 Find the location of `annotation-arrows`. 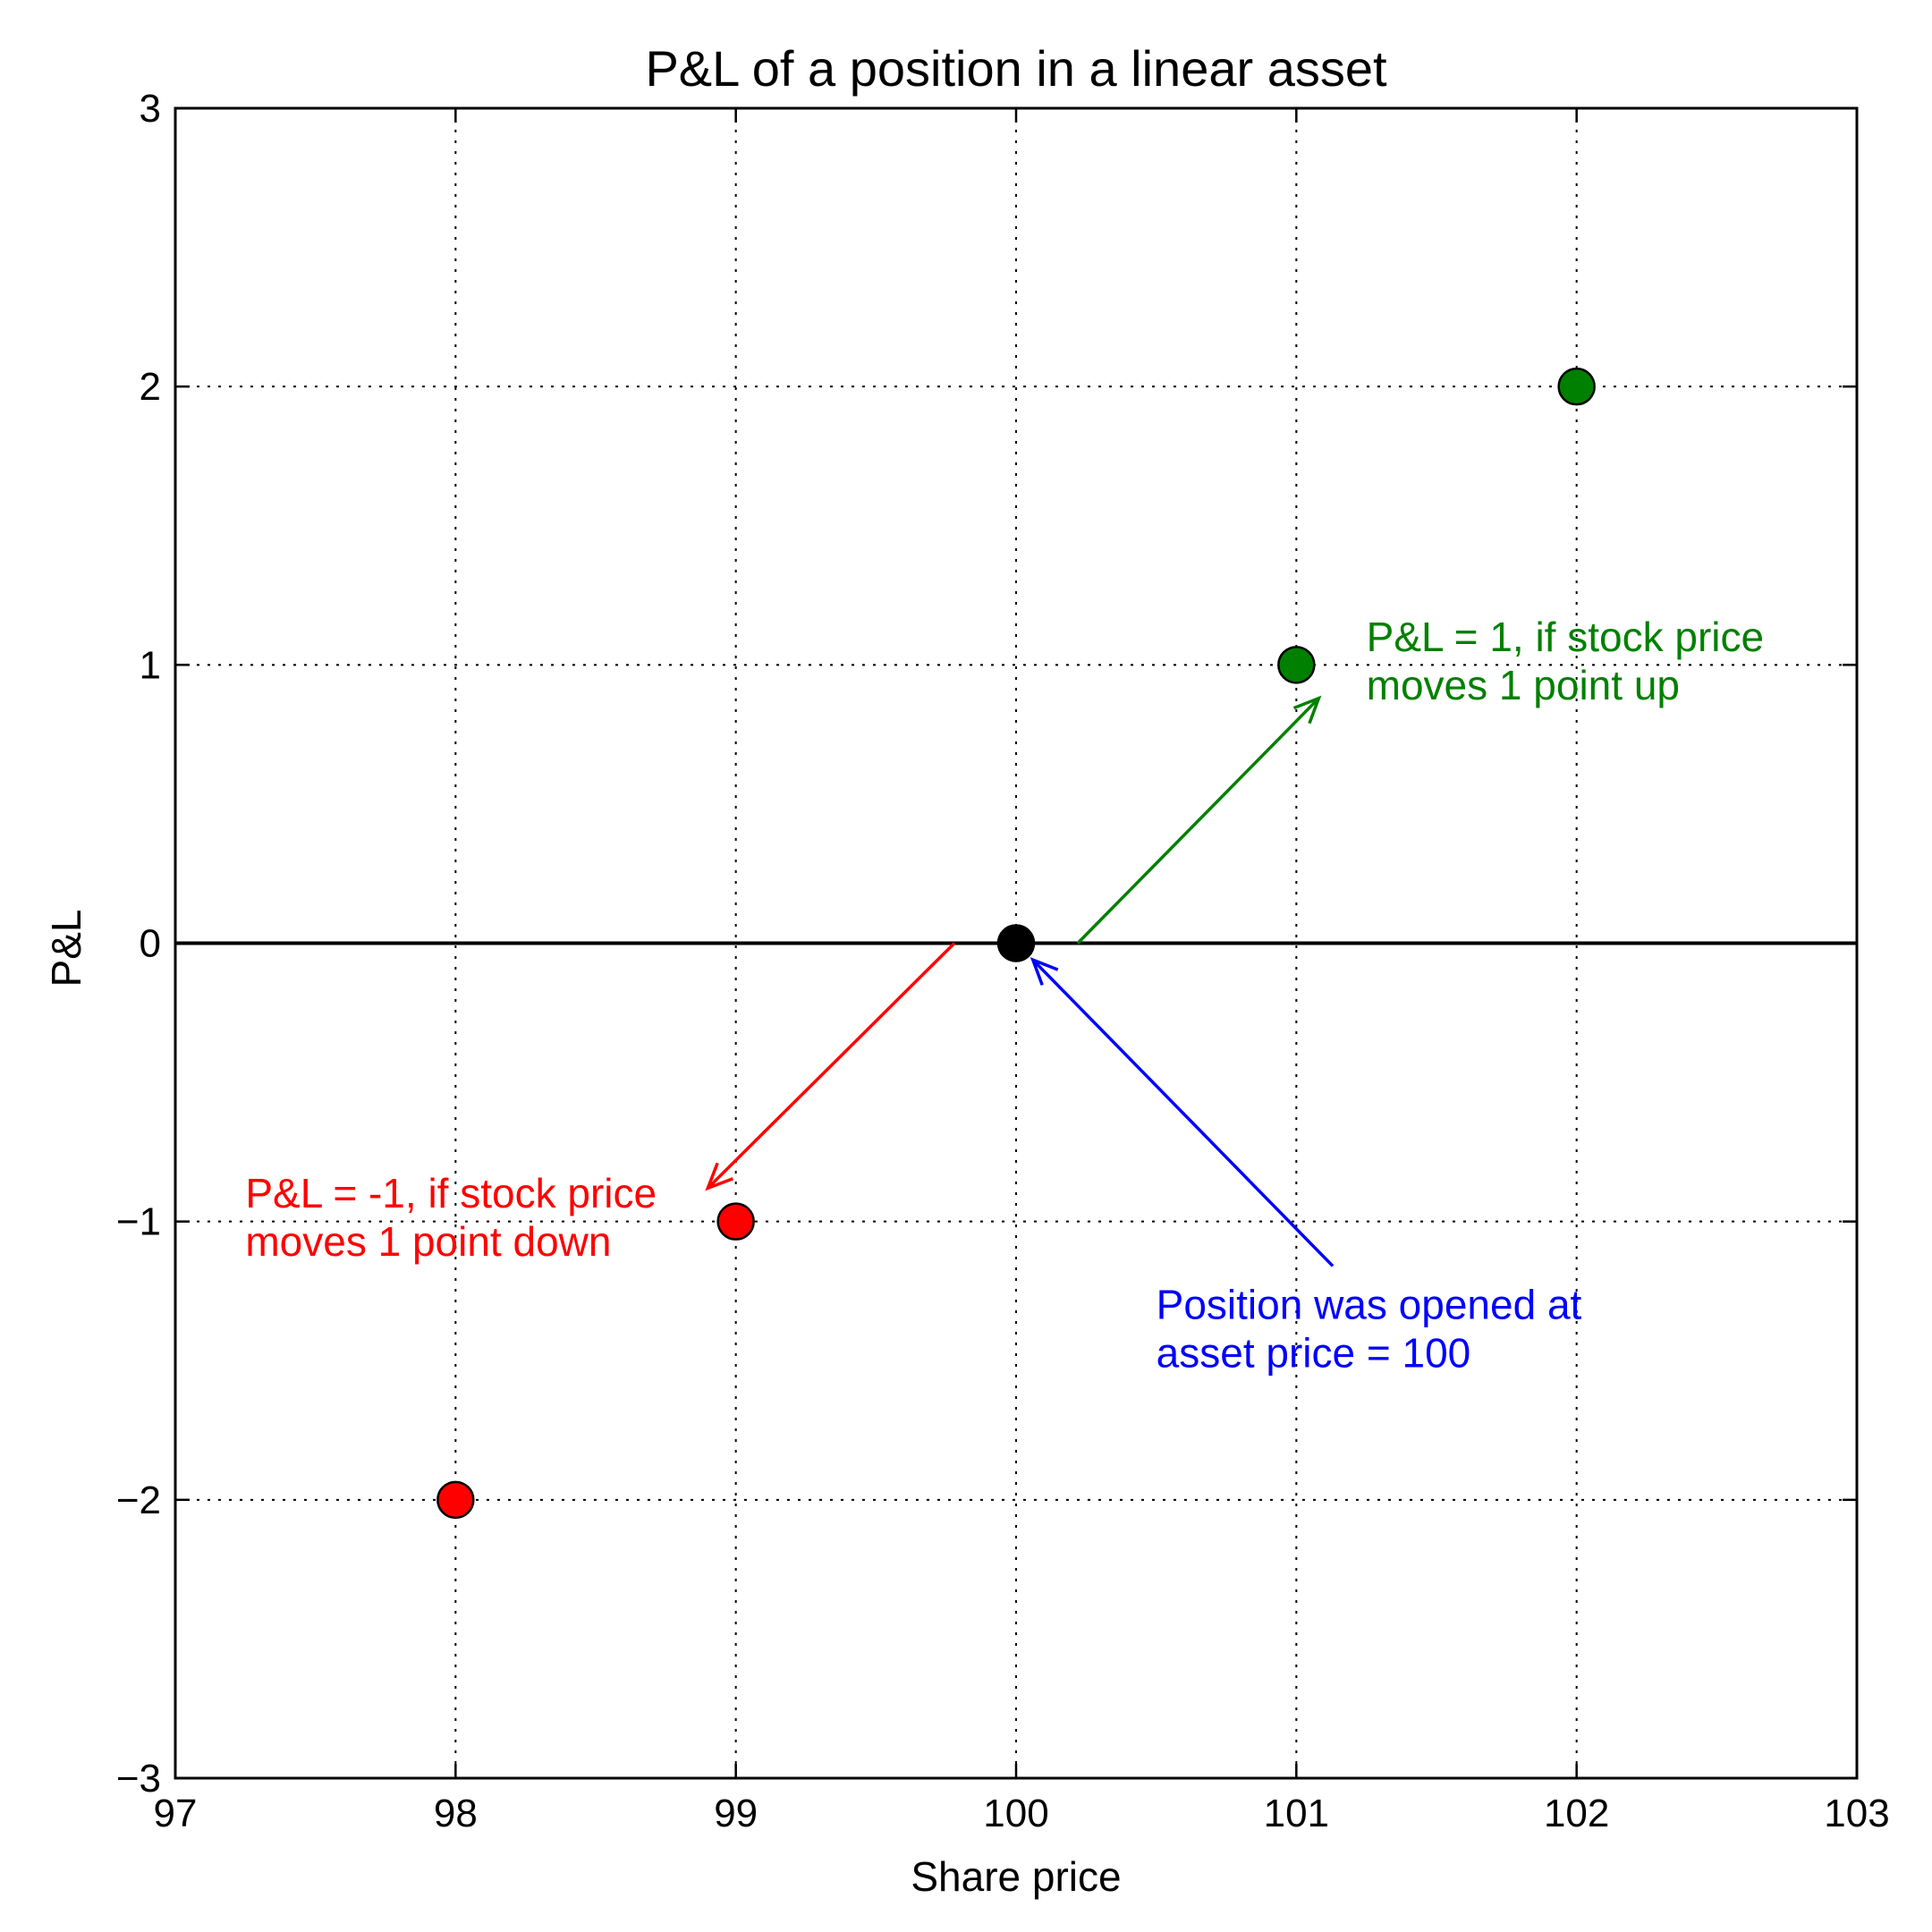

annotation-arrows is located at coordinates (1020, 981).